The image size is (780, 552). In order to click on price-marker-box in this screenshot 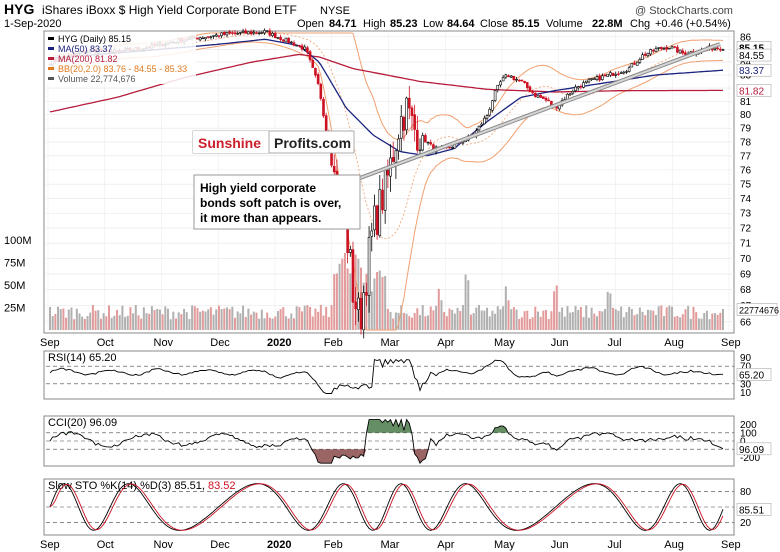, I will do `click(754, 55)`.